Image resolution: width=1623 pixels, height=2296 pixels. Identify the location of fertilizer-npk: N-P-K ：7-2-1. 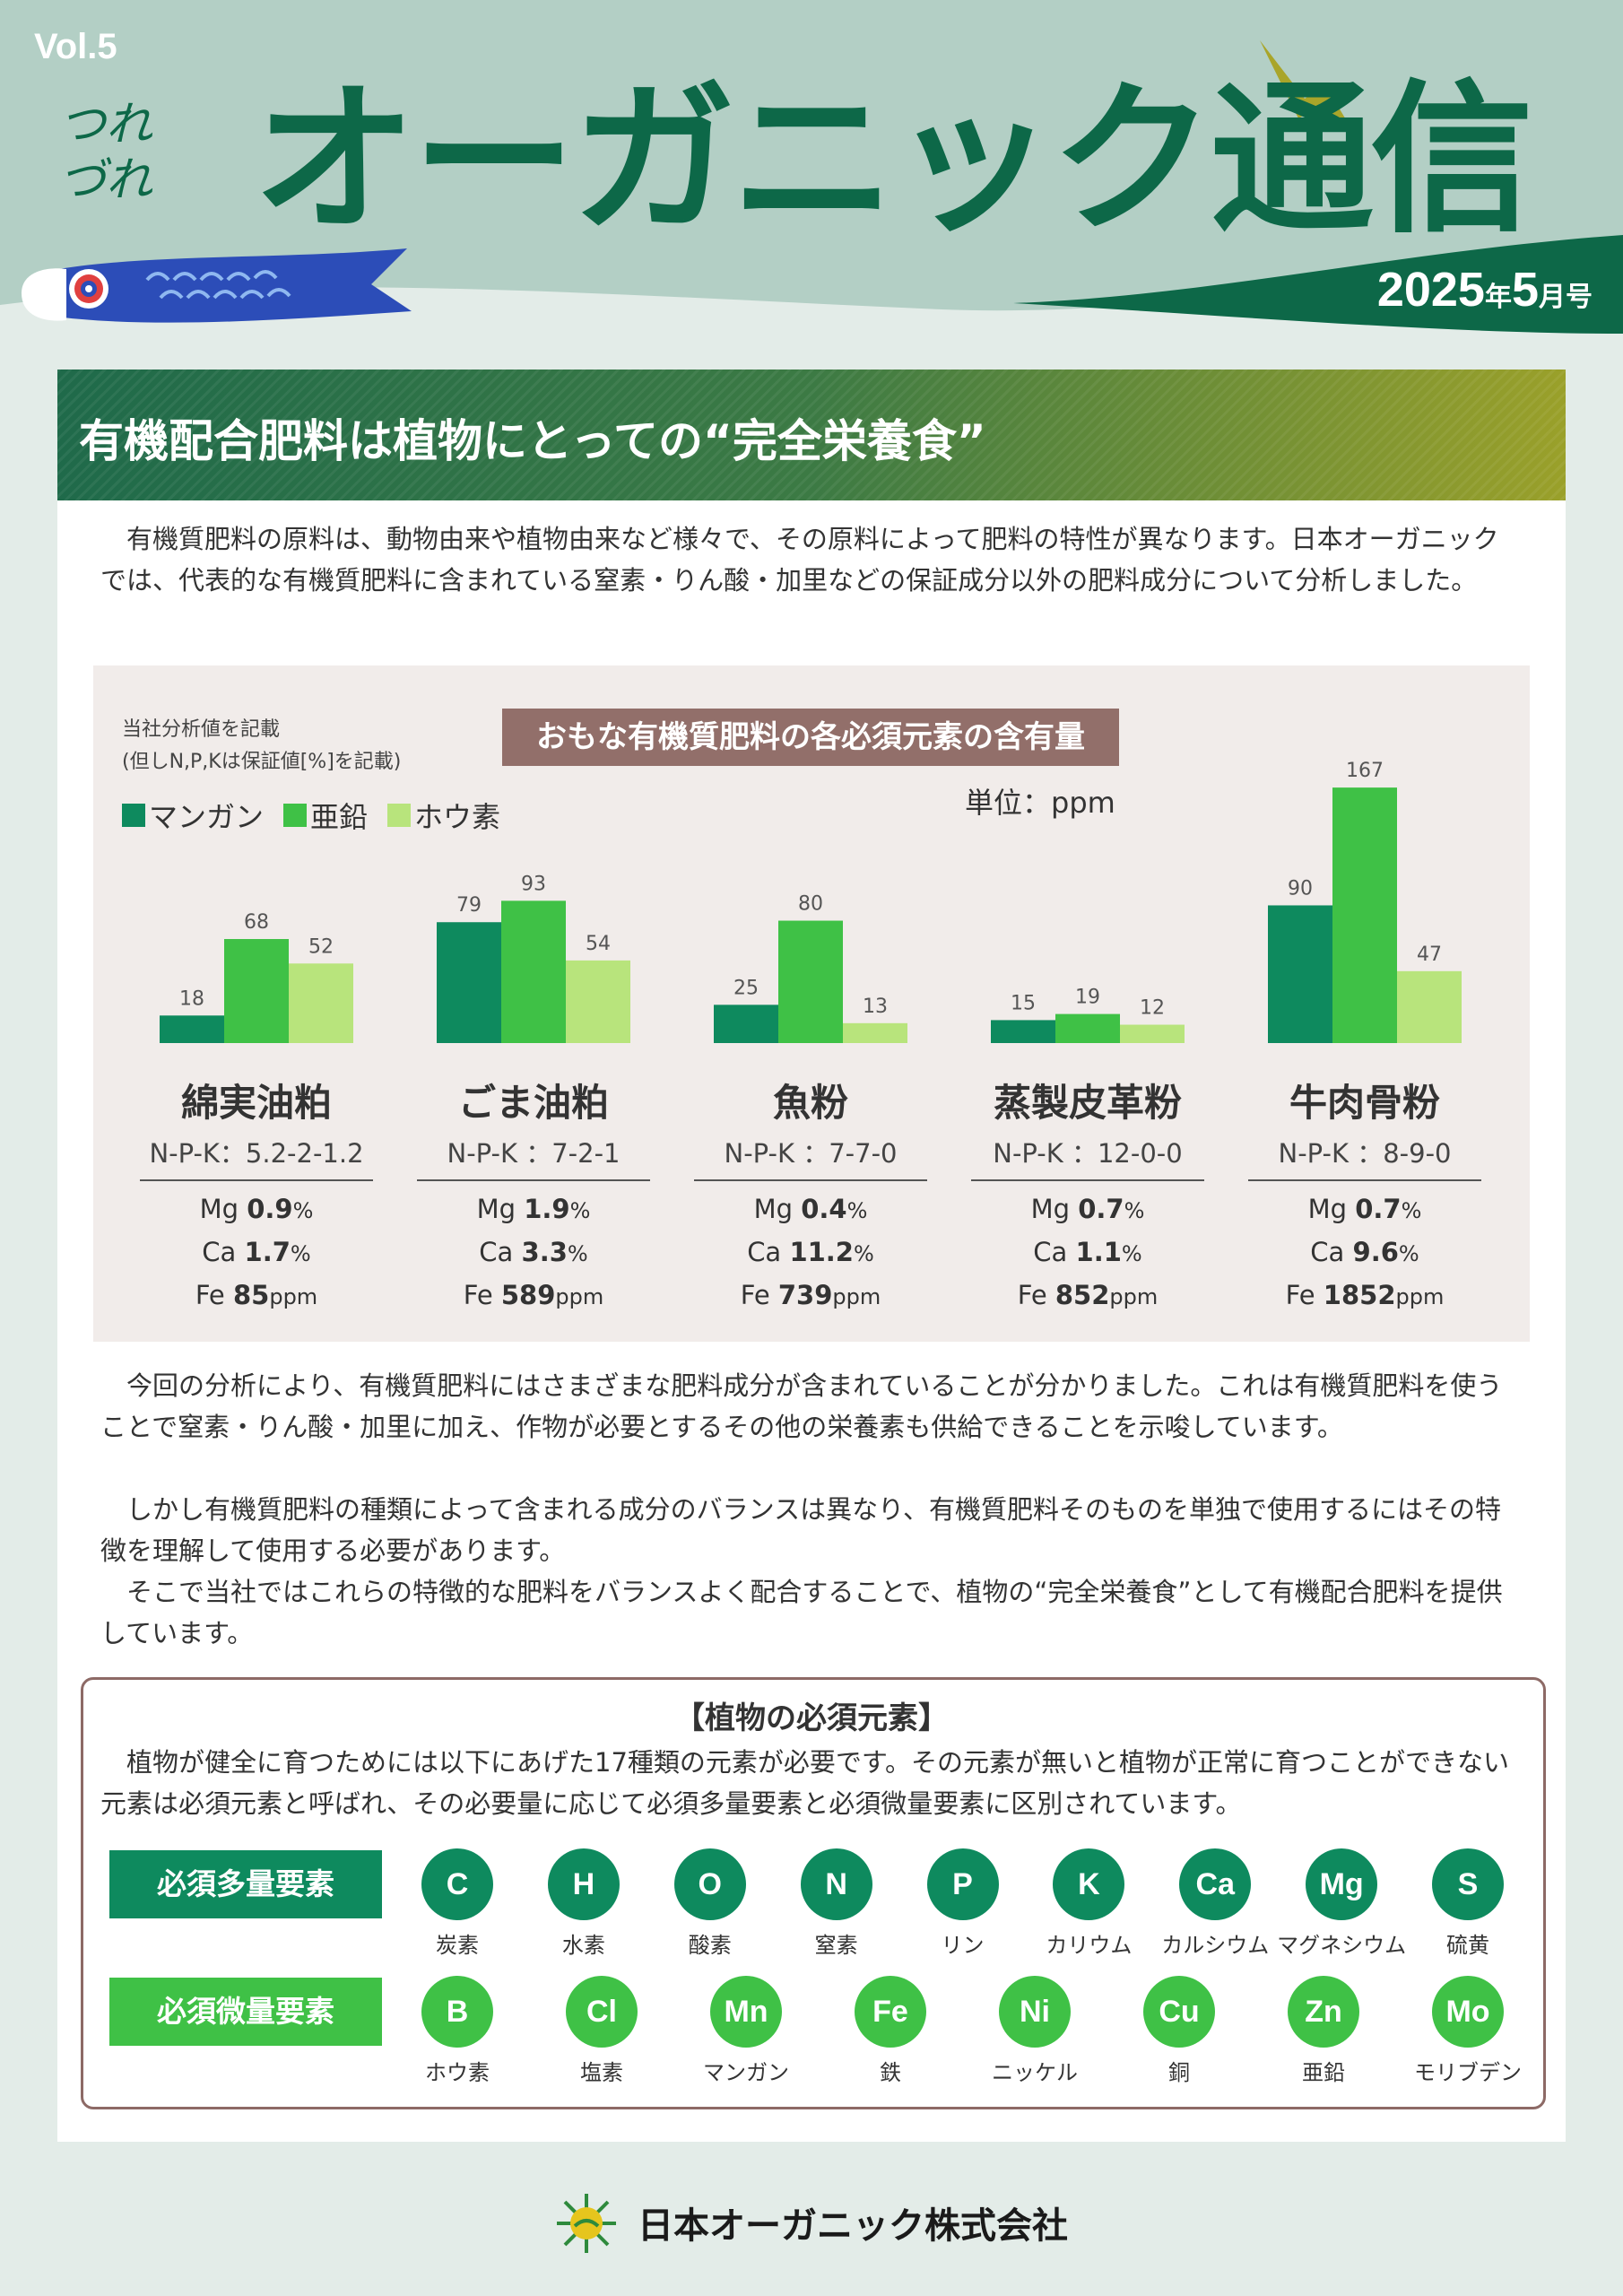
(533, 1157).